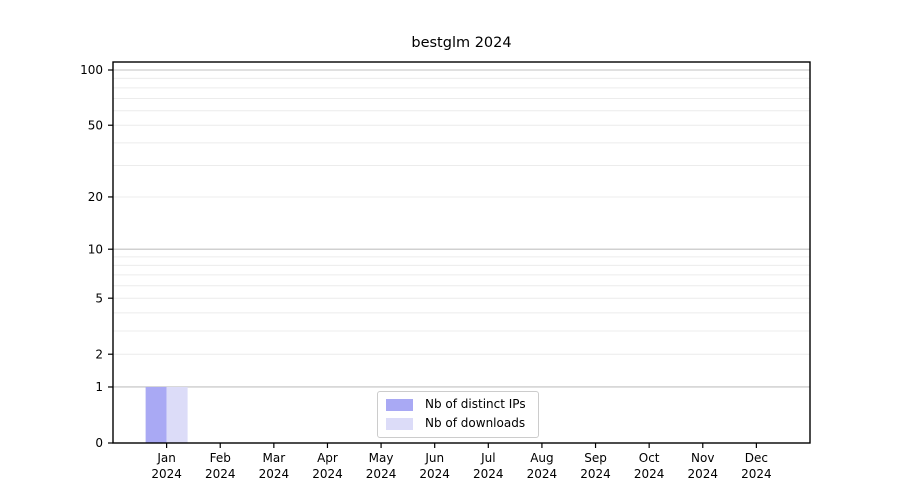  I want to click on y-tick-label: 20, so click(95, 197).